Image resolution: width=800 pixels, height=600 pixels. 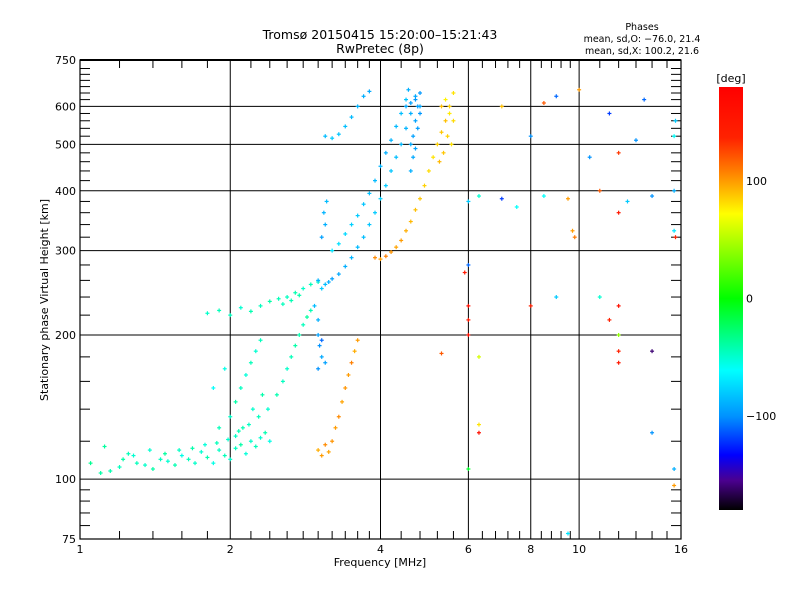 I want to click on x-axis-label: Frequency [MHz], so click(x=380, y=562).